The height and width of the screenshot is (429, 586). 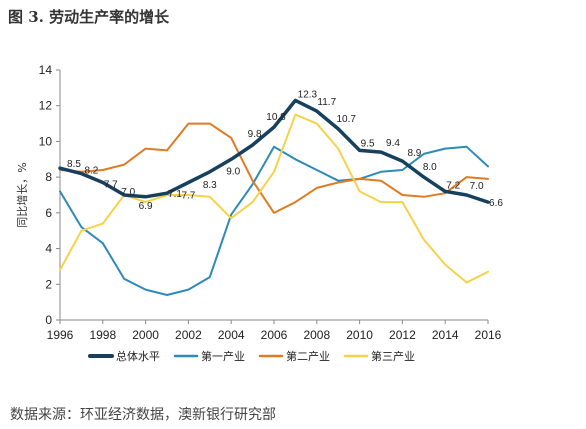 What do you see at coordinates (46, 106) in the screenshot?
I see `y-tick-label: 12` at bounding box center [46, 106].